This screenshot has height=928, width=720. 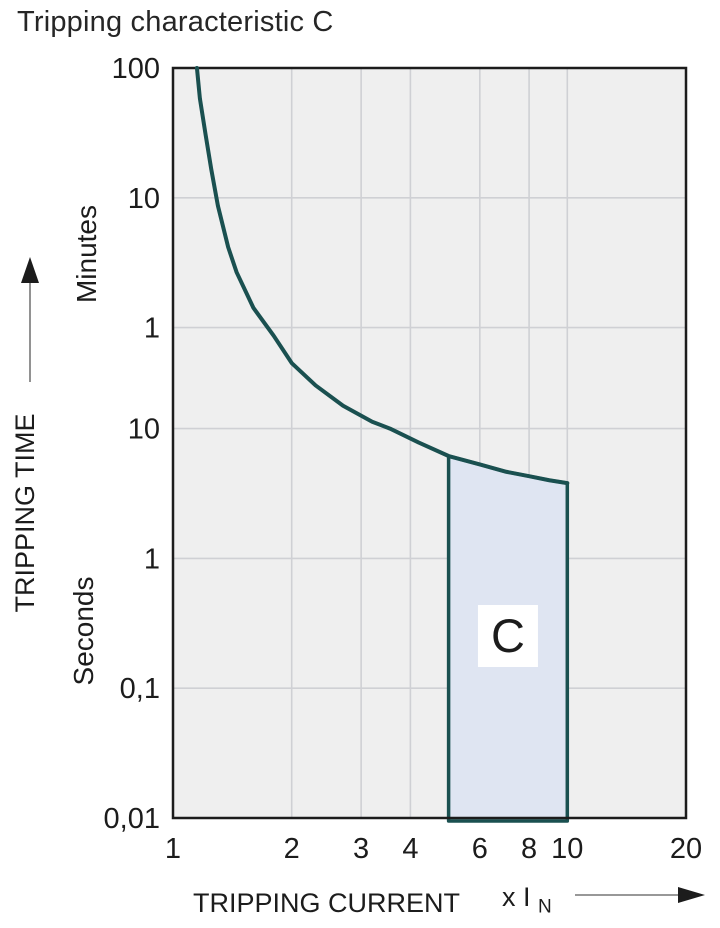 I want to click on x-axis-right-arrow-icon, so click(x=640, y=895).